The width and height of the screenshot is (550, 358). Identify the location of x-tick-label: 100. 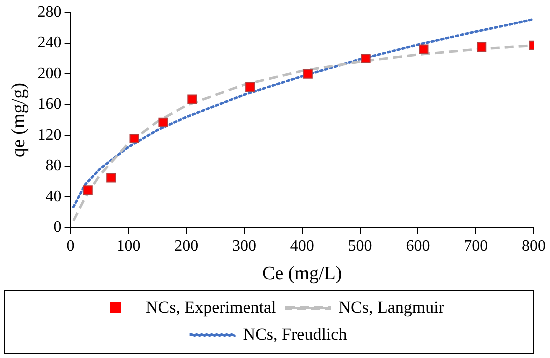
(128, 246).